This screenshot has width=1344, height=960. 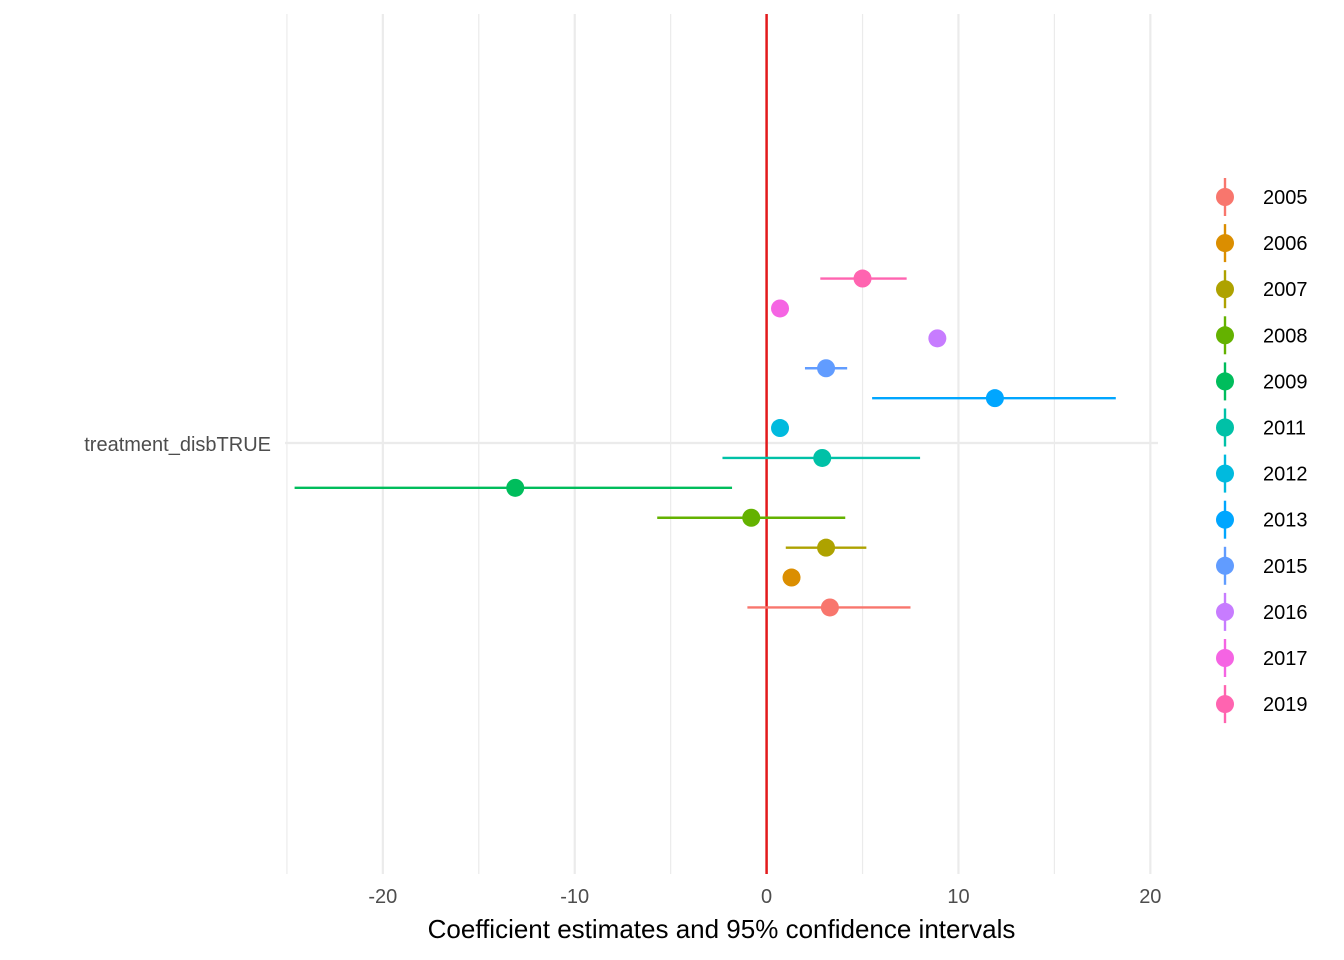 I want to click on legend-label: 2008, so click(x=1285, y=336).